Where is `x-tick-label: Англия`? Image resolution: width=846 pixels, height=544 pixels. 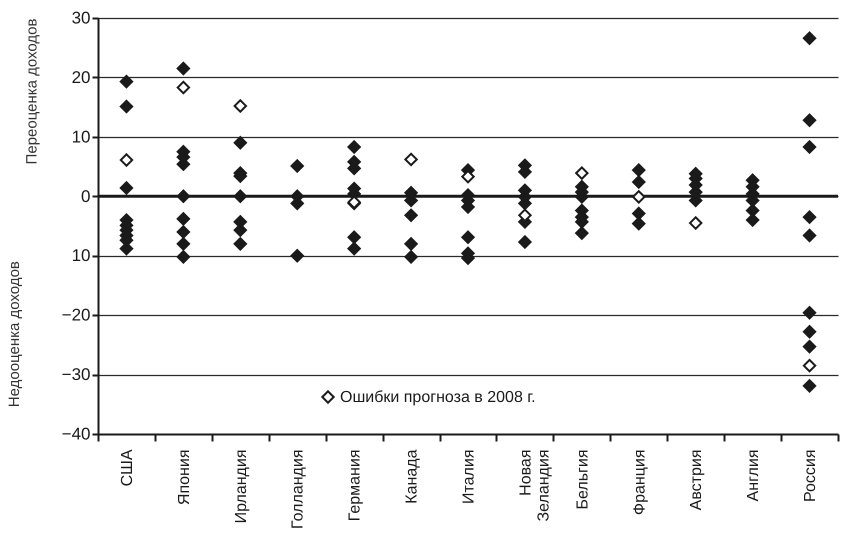
x-tick-label: Англия is located at coordinates (753, 476).